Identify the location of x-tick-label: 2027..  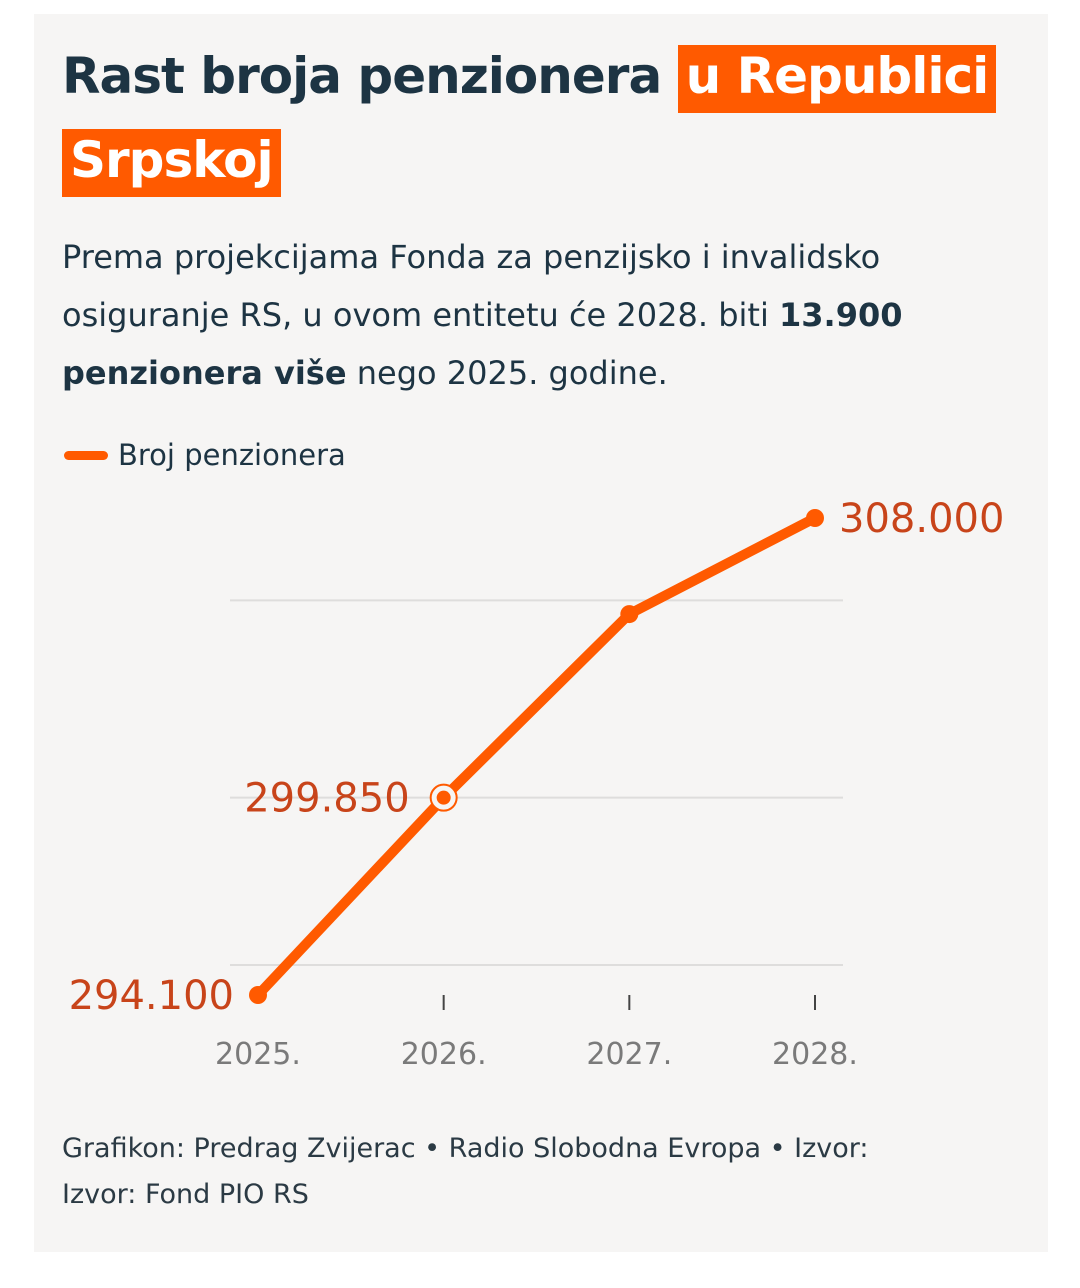
(629, 1054).